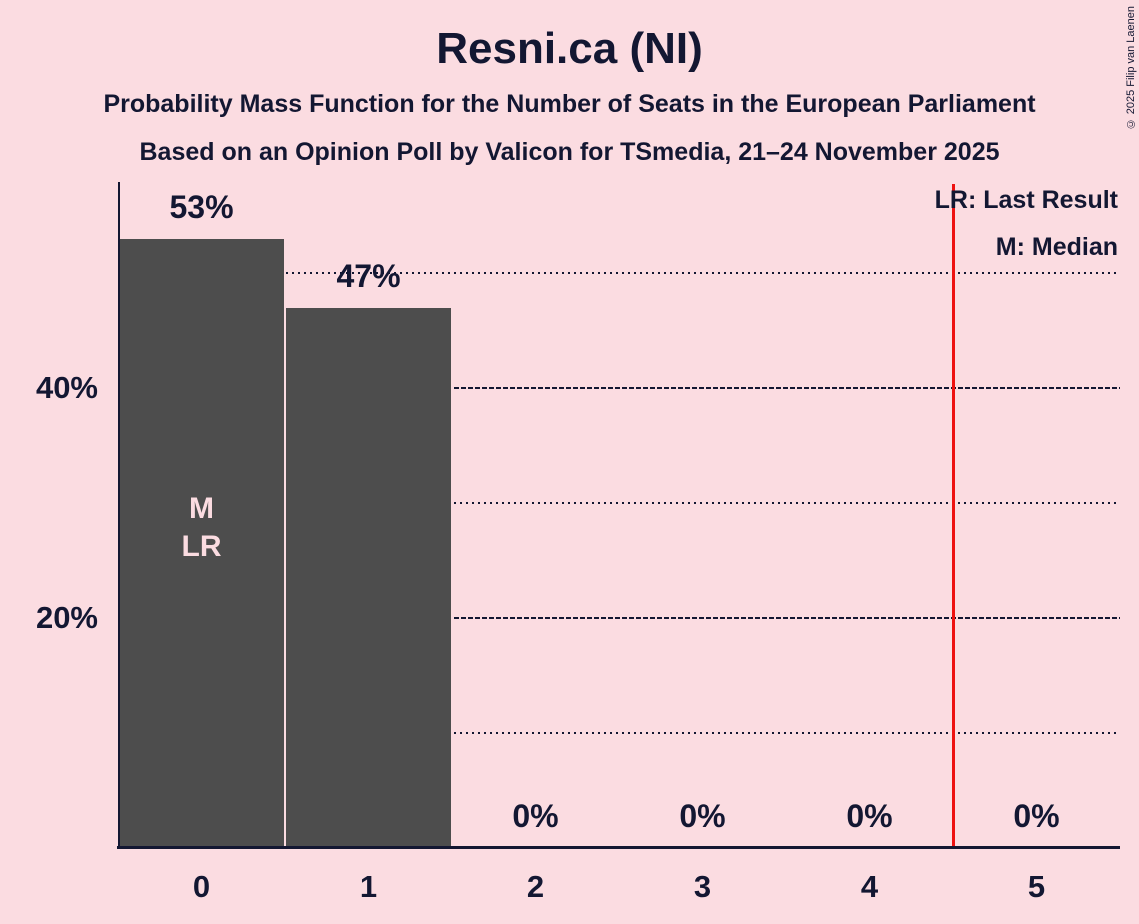  I want to click on bar-value-label: 53%, so click(201, 206).